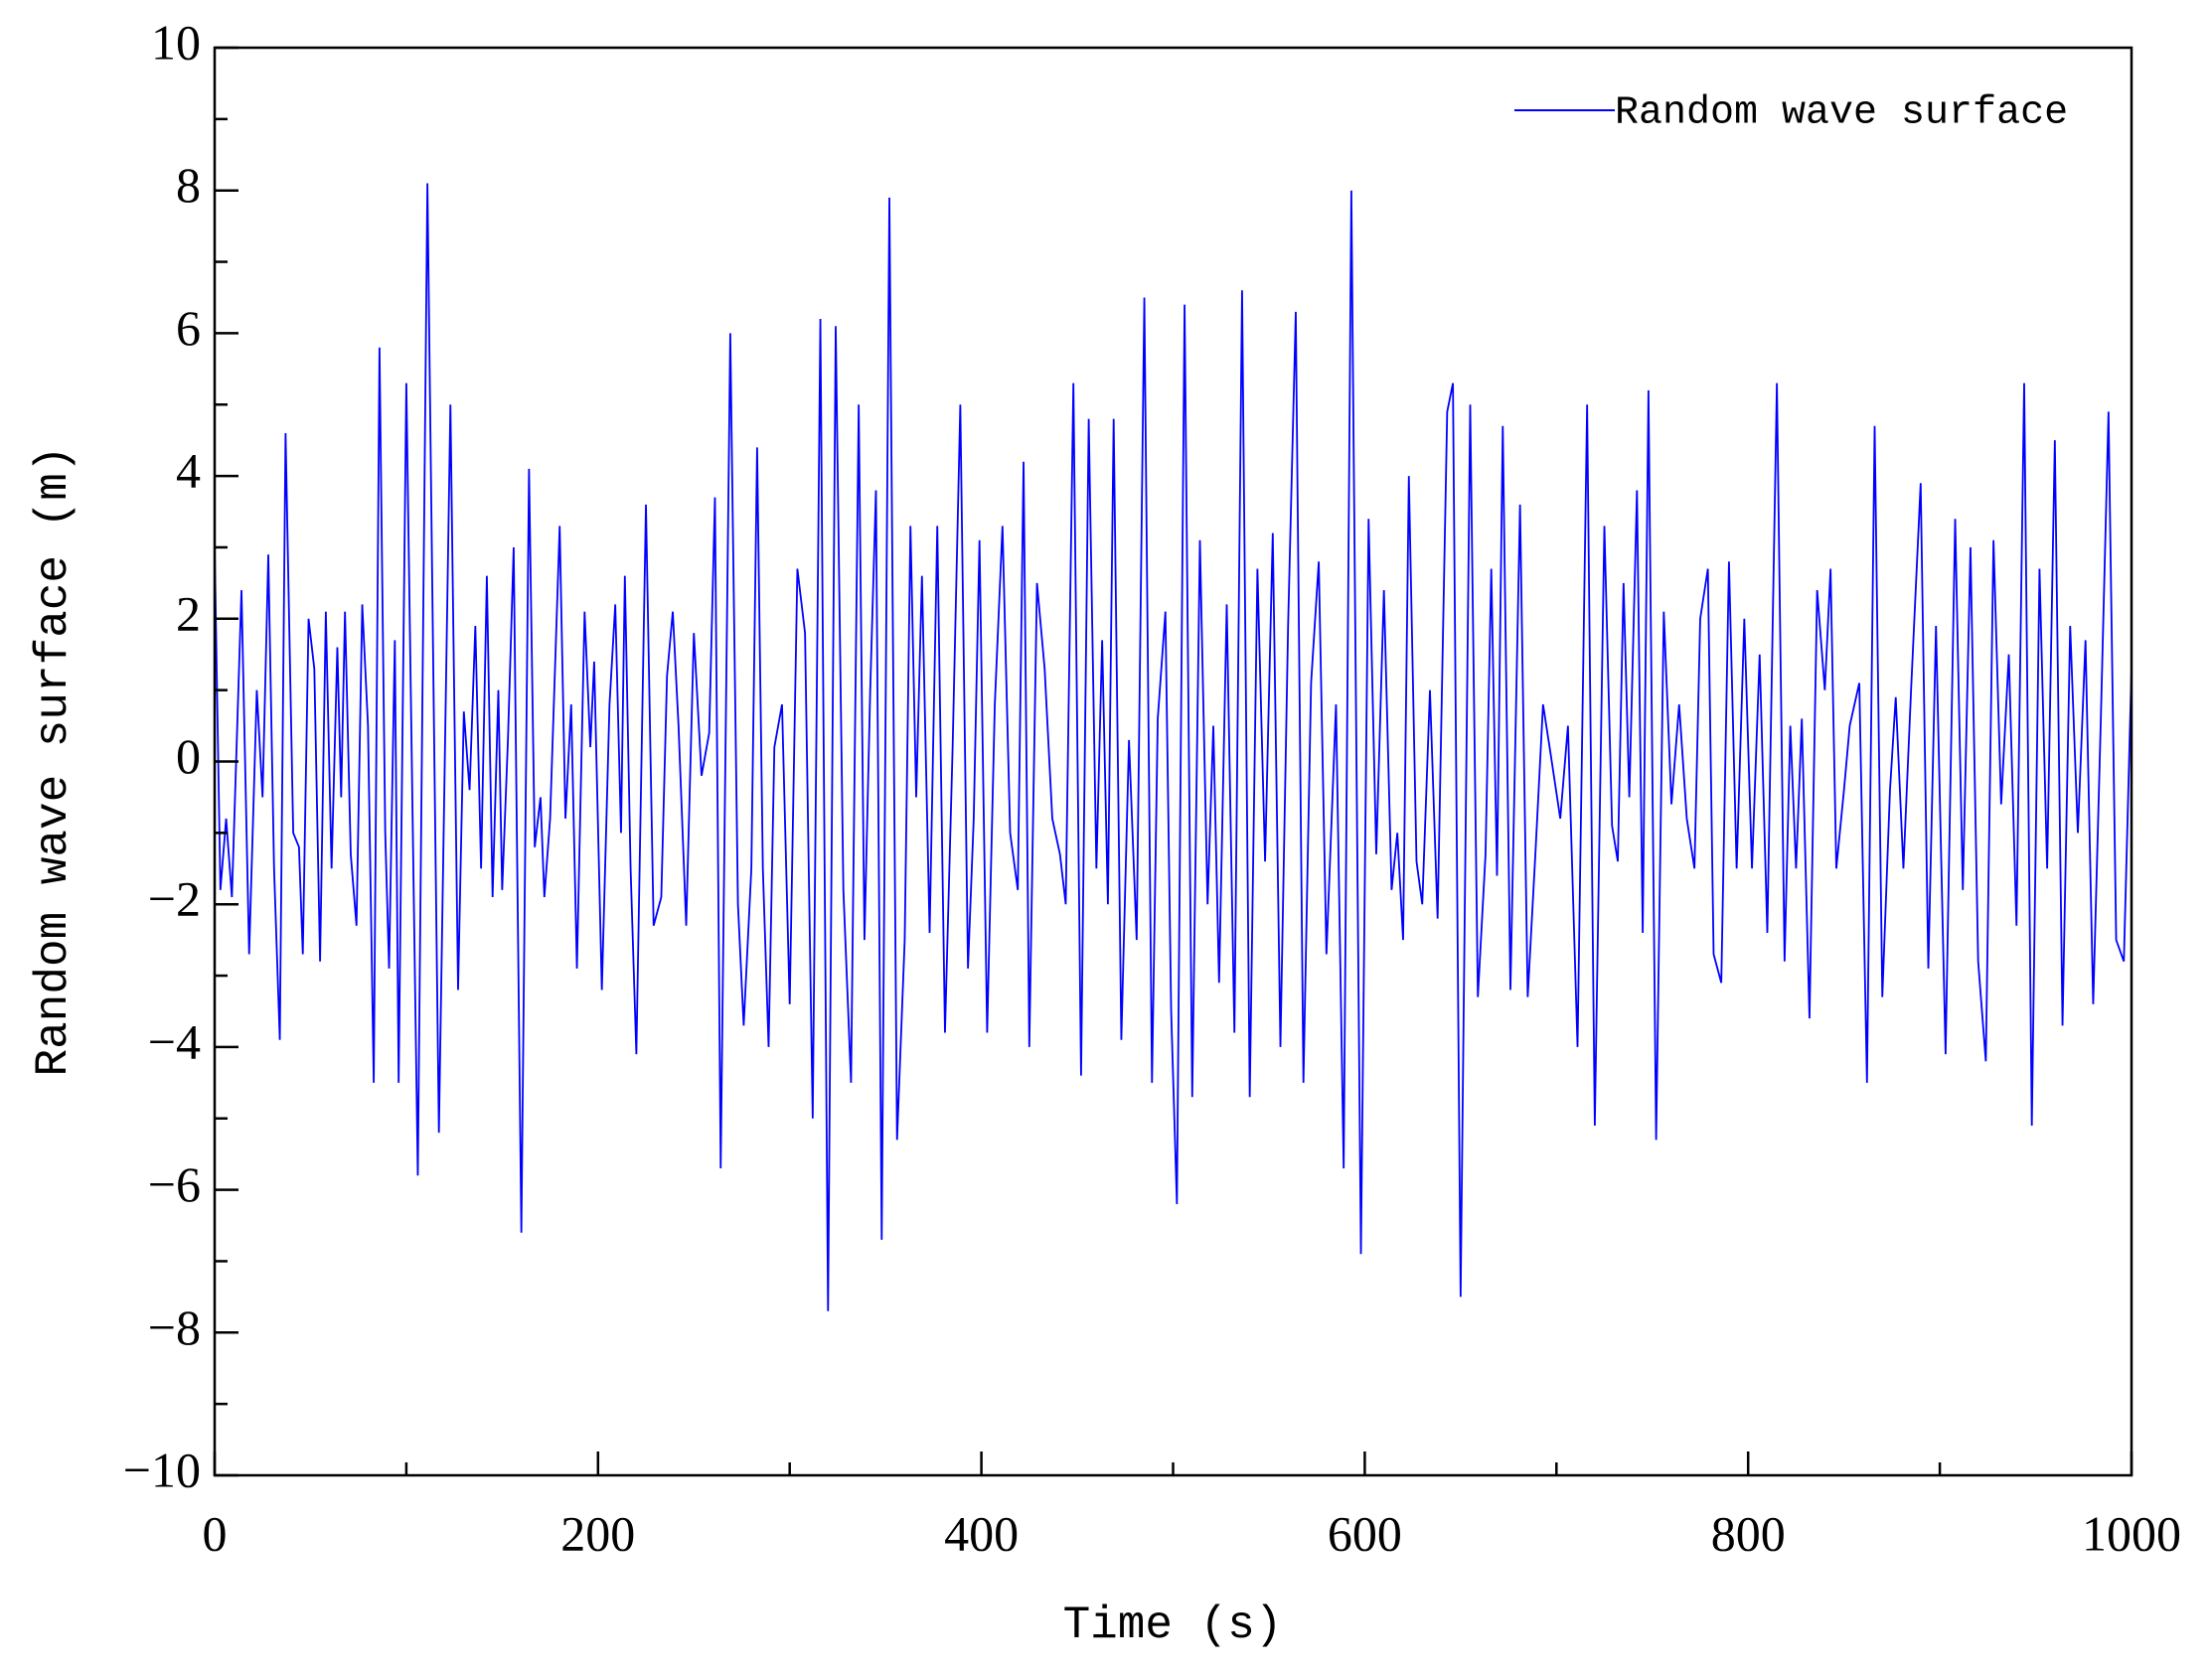 The width and height of the screenshot is (2212, 1678). Describe the element at coordinates (53, 761) in the screenshot. I see `y-axis-label: Random wave surface (m)` at that location.